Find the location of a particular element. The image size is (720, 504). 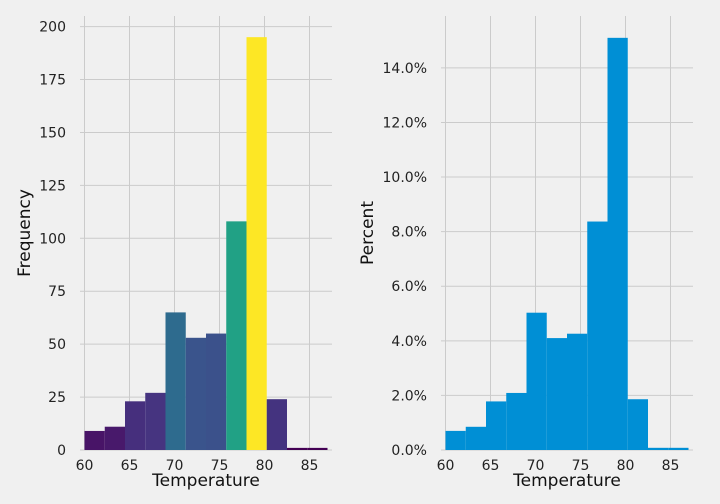

y-tick-label: 0 is located at coordinates (61, 451).